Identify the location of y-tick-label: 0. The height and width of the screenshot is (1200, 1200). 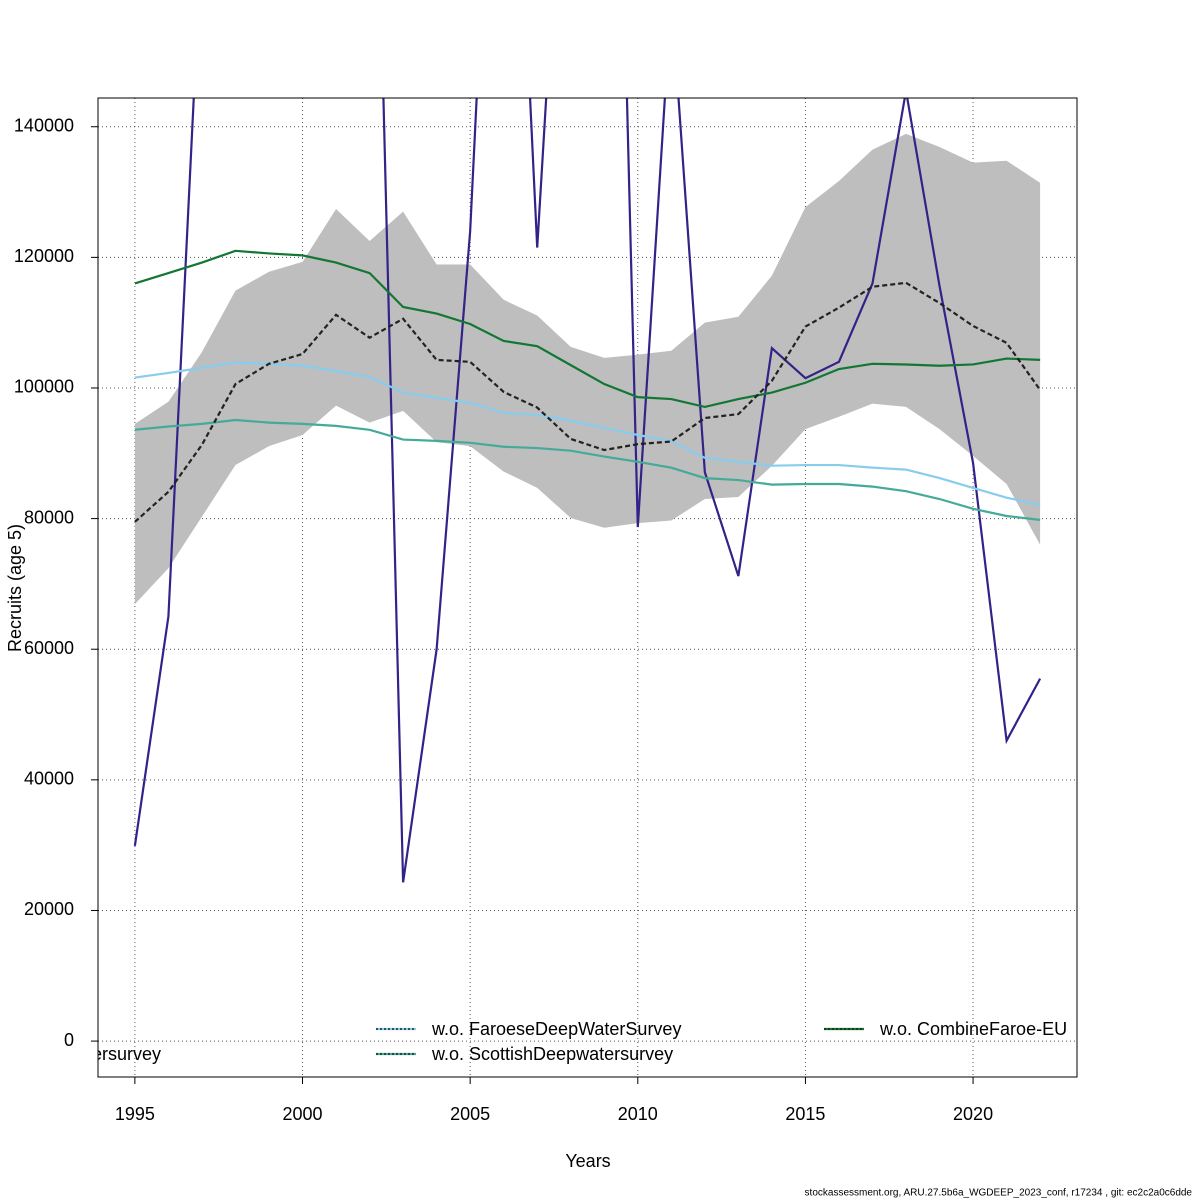
(69, 1040).